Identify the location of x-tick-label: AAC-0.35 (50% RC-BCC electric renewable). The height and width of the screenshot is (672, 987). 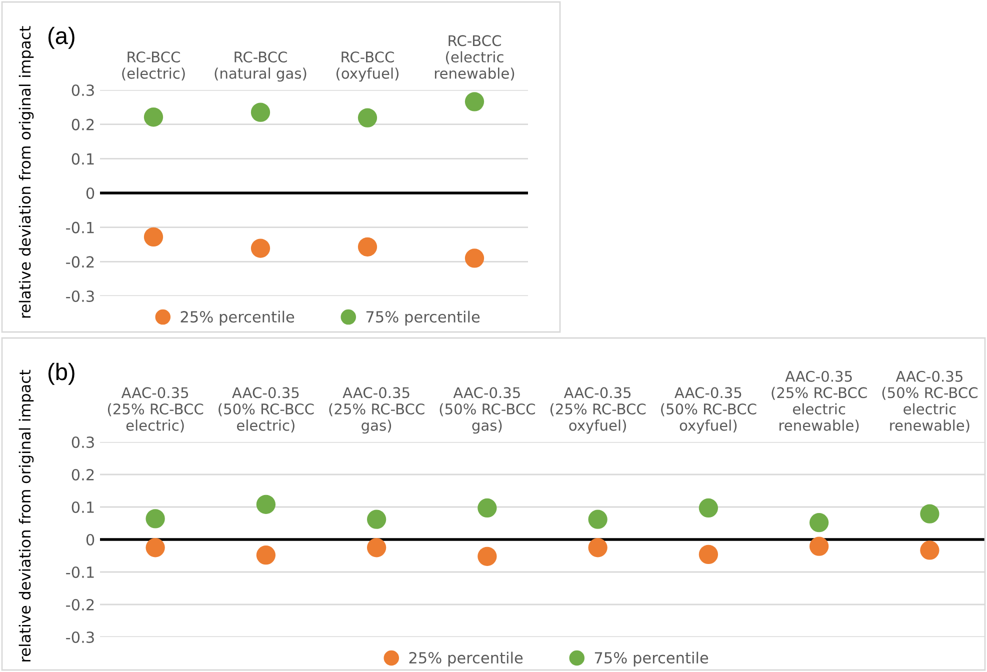
(930, 401).